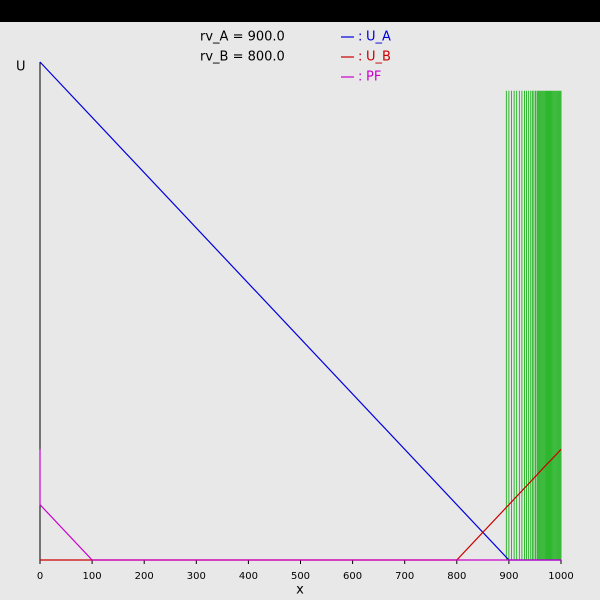  Describe the element at coordinates (508, 576) in the screenshot. I see `x-tick-label: 900` at that location.